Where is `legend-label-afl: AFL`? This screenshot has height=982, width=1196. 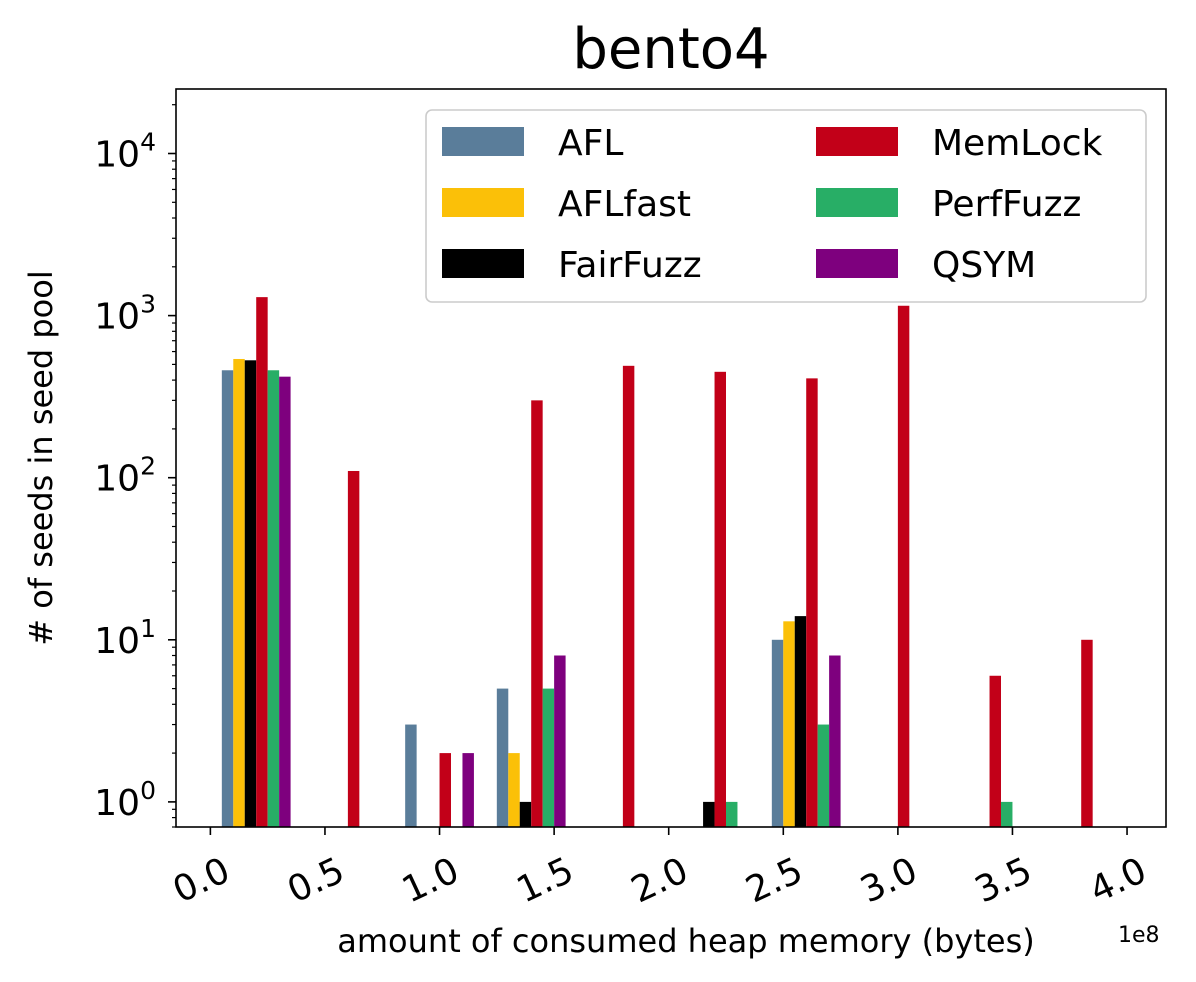 legend-label-afl: AFL is located at coordinates (590, 143).